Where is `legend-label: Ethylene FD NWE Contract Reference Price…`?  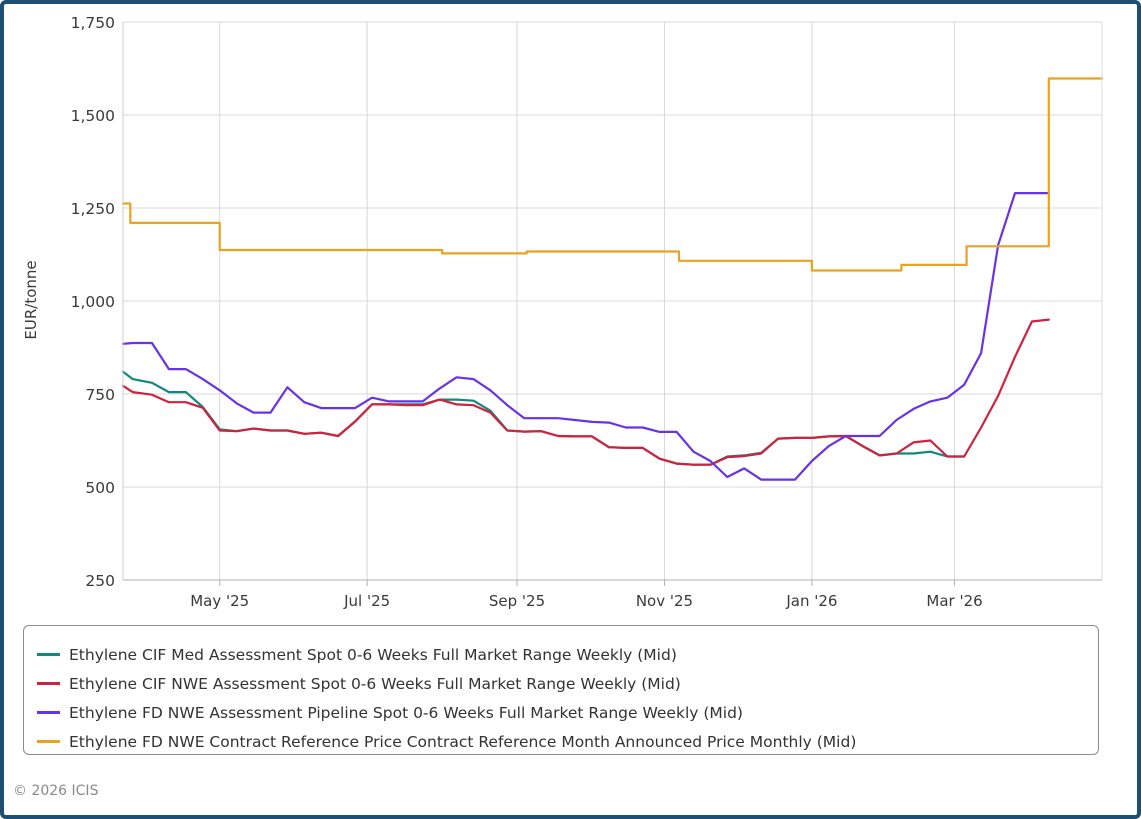
legend-label: Ethylene FD NWE Contract Reference Price… is located at coordinates (463, 741).